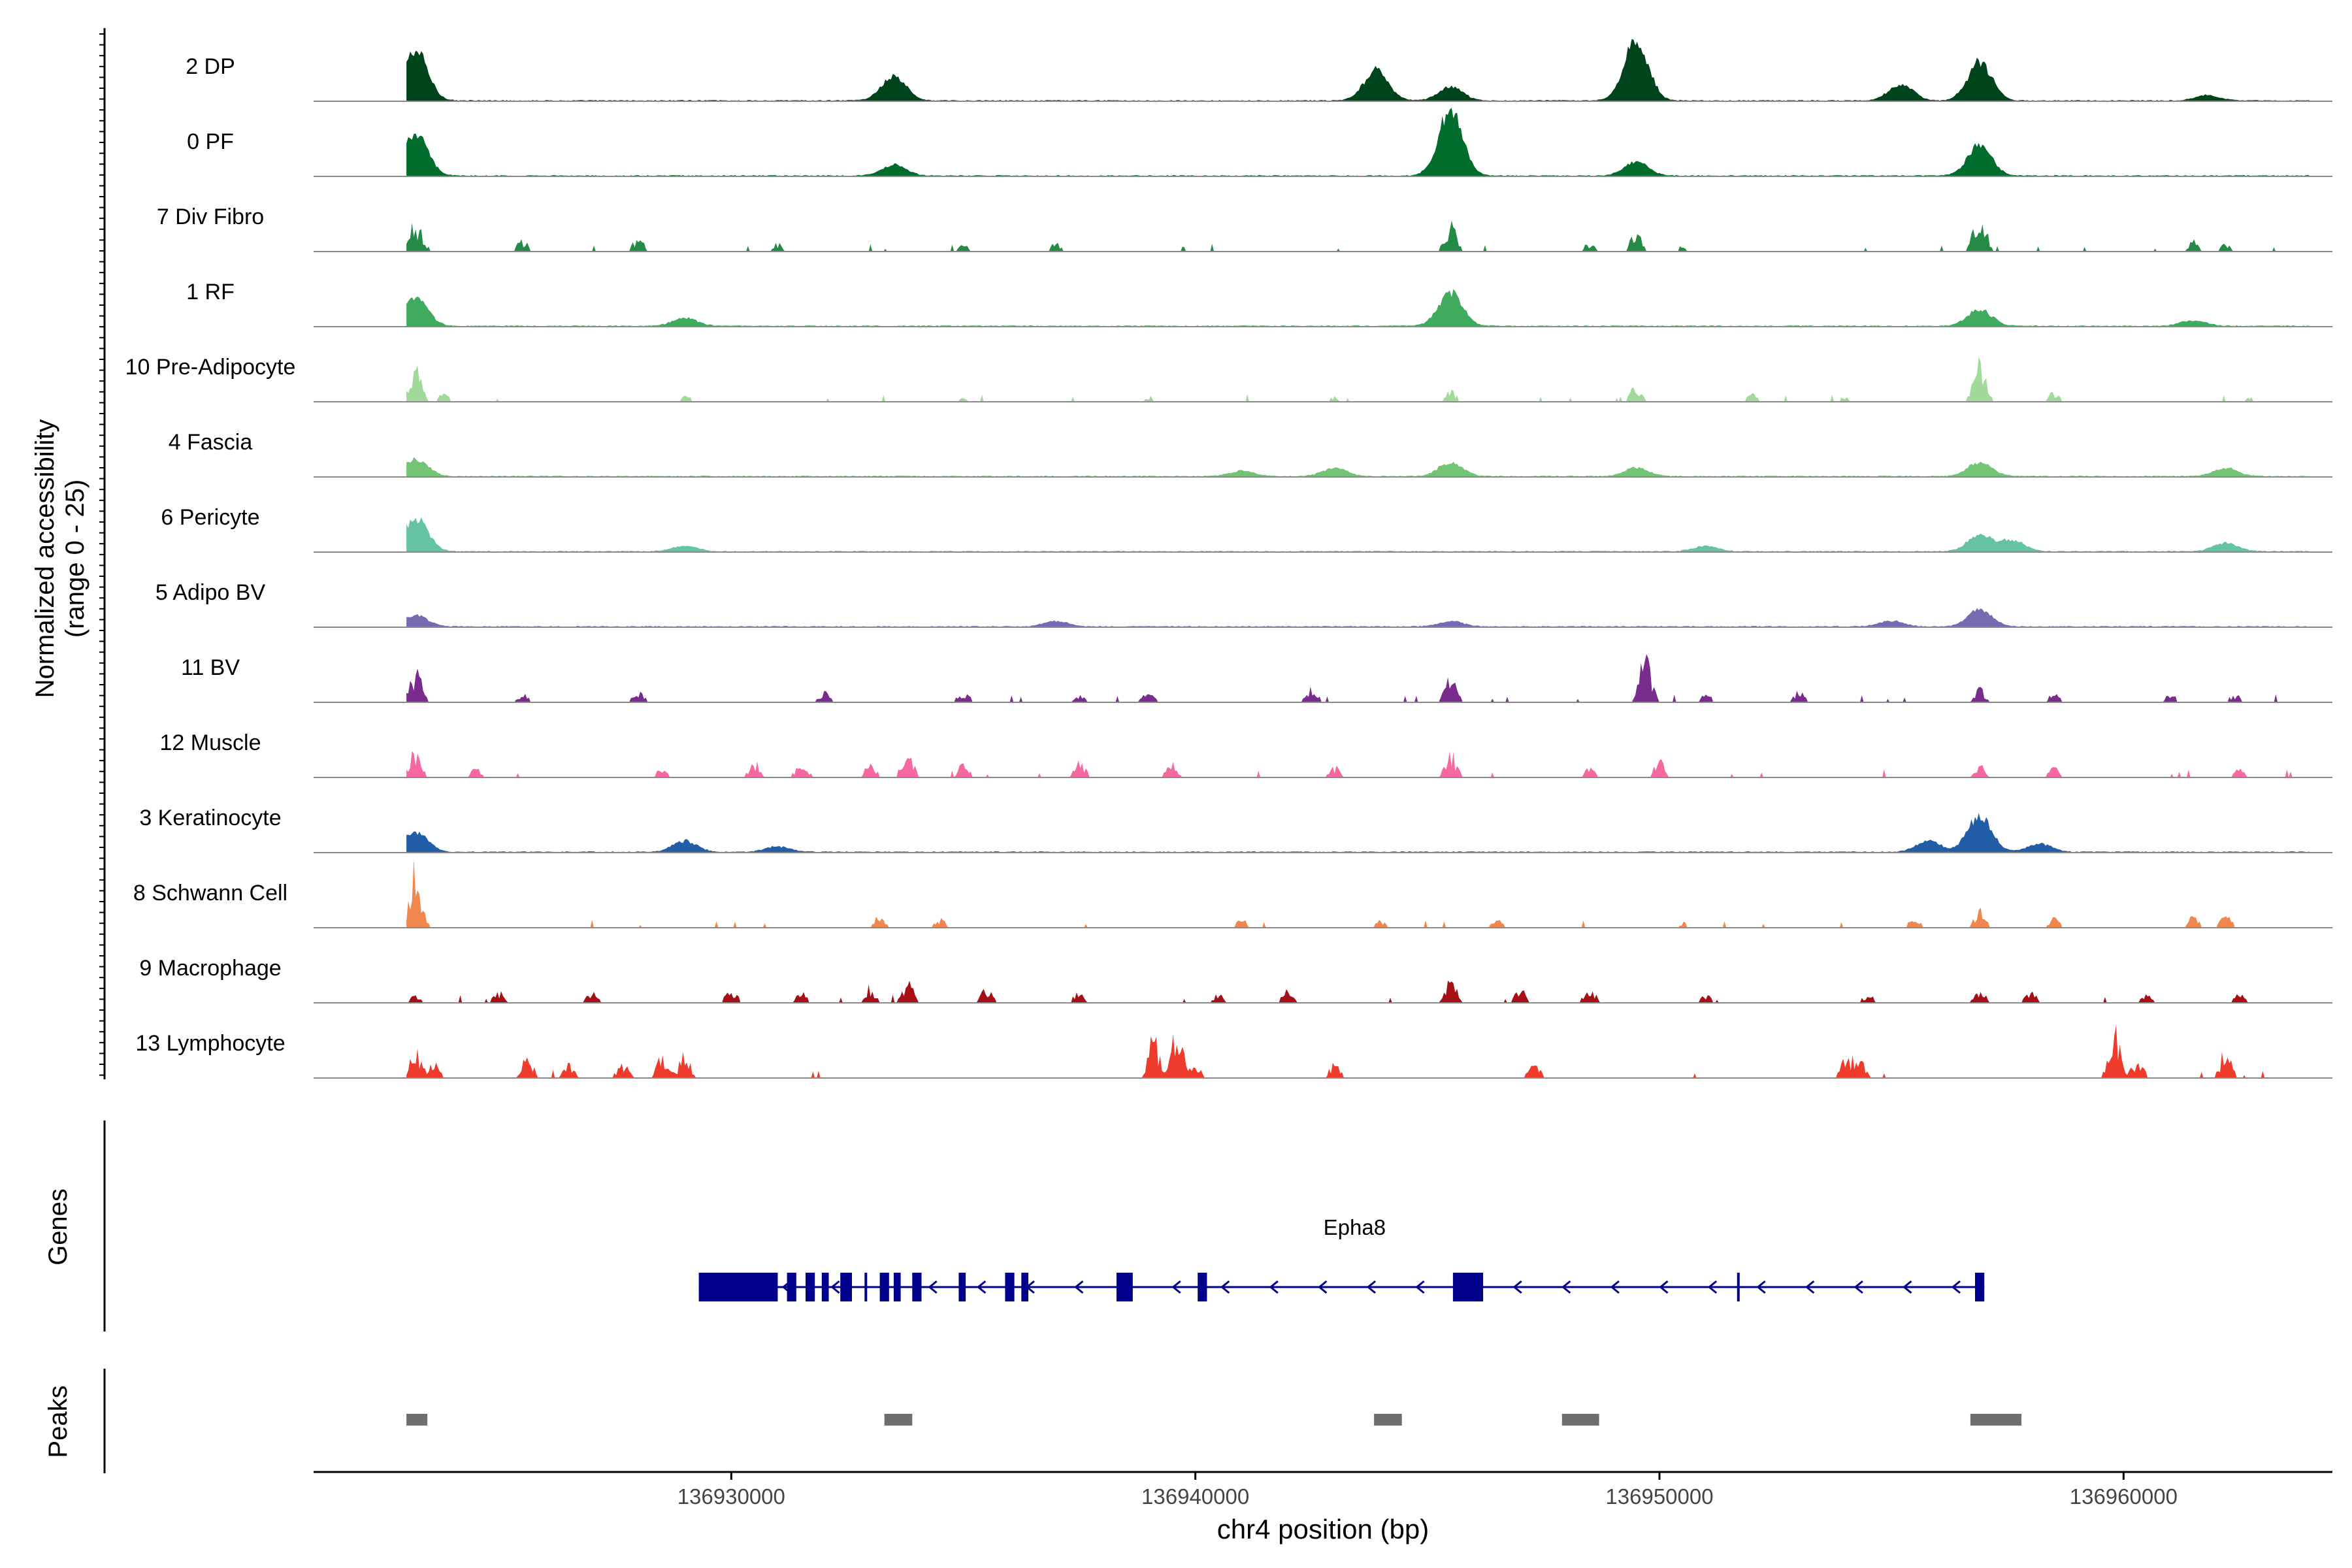 This screenshot has height=1568, width=2352. What do you see at coordinates (210, 1043) in the screenshot?
I see `track-label: 13 Lymphocyte` at bounding box center [210, 1043].